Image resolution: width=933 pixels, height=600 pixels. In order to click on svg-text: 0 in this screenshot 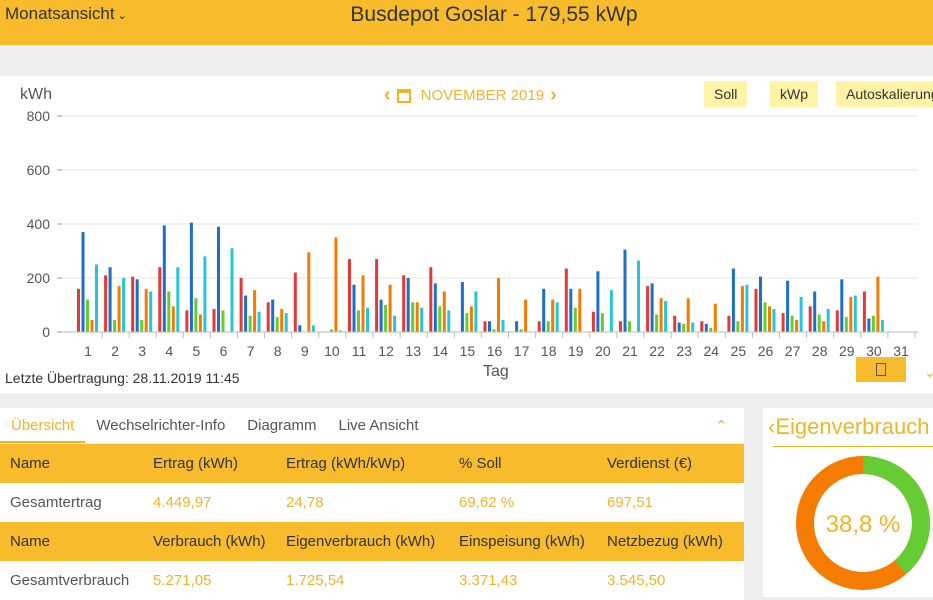, I will do `click(46, 332)`.